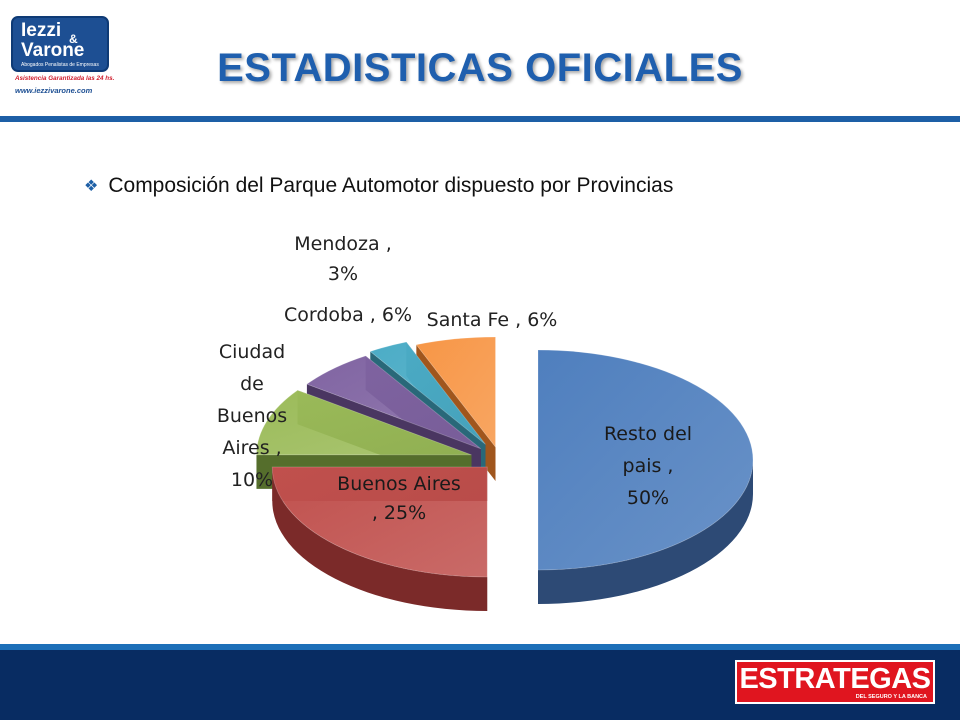 The width and height of the screenshot is (960, 720). I want to click on logo-url: www.iezzivarone.com, so click(54, 90).